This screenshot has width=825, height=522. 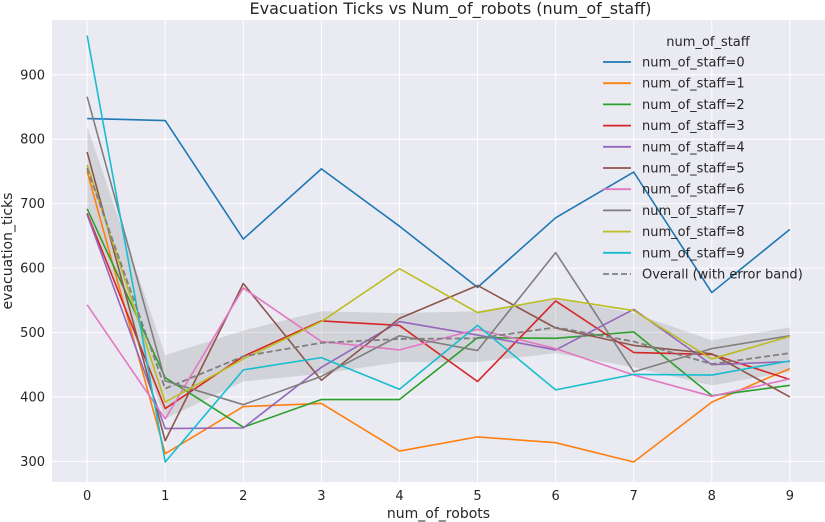 What do you see at coordinates (32, 269) in the screenshot?
I see `y-tick-label: 600` at bounding box center [32, 269].